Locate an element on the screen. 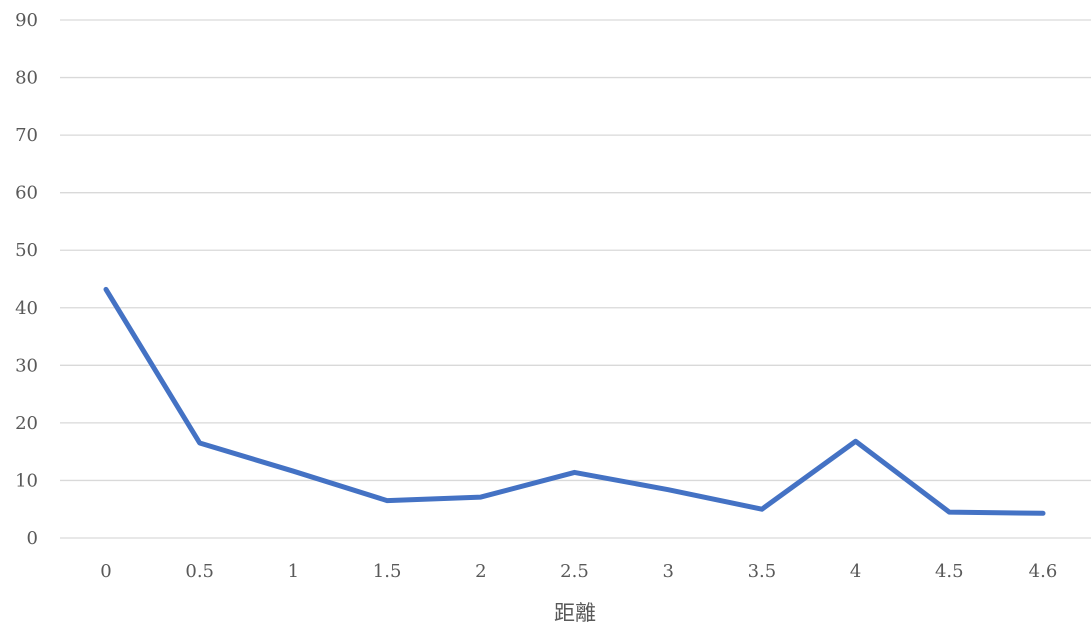 The width and height of the screenshot is (1091, 635). x-tick-label: 0 is located at coordinates (105, 571).